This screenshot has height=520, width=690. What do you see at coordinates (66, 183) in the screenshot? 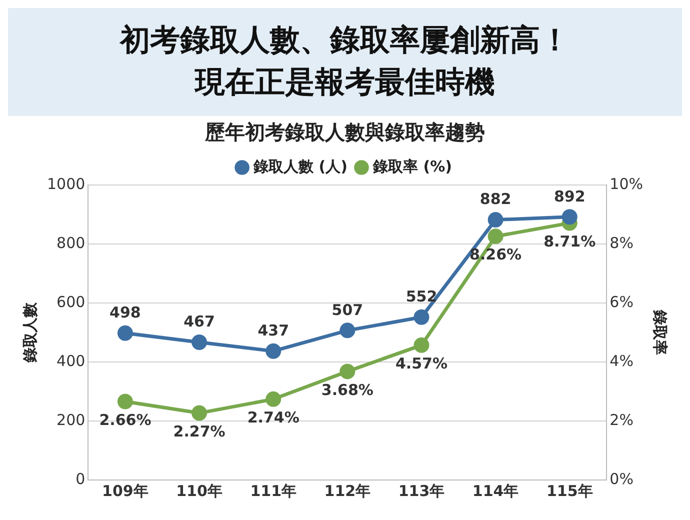
I see `y-tick-label: 1000` at bounding box center [66, 183].